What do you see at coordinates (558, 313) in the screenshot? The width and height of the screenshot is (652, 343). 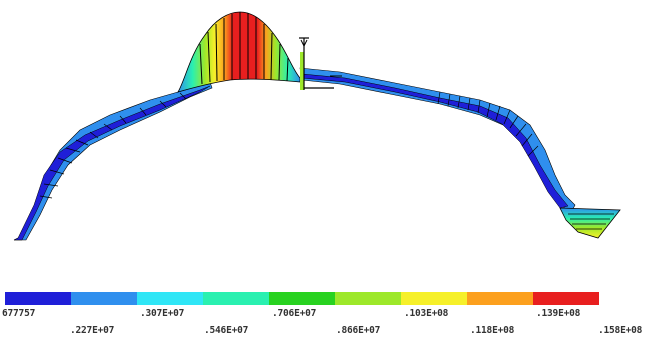 I see `legend-label-top-5: .139E+08` at bounding box center [558, 313].